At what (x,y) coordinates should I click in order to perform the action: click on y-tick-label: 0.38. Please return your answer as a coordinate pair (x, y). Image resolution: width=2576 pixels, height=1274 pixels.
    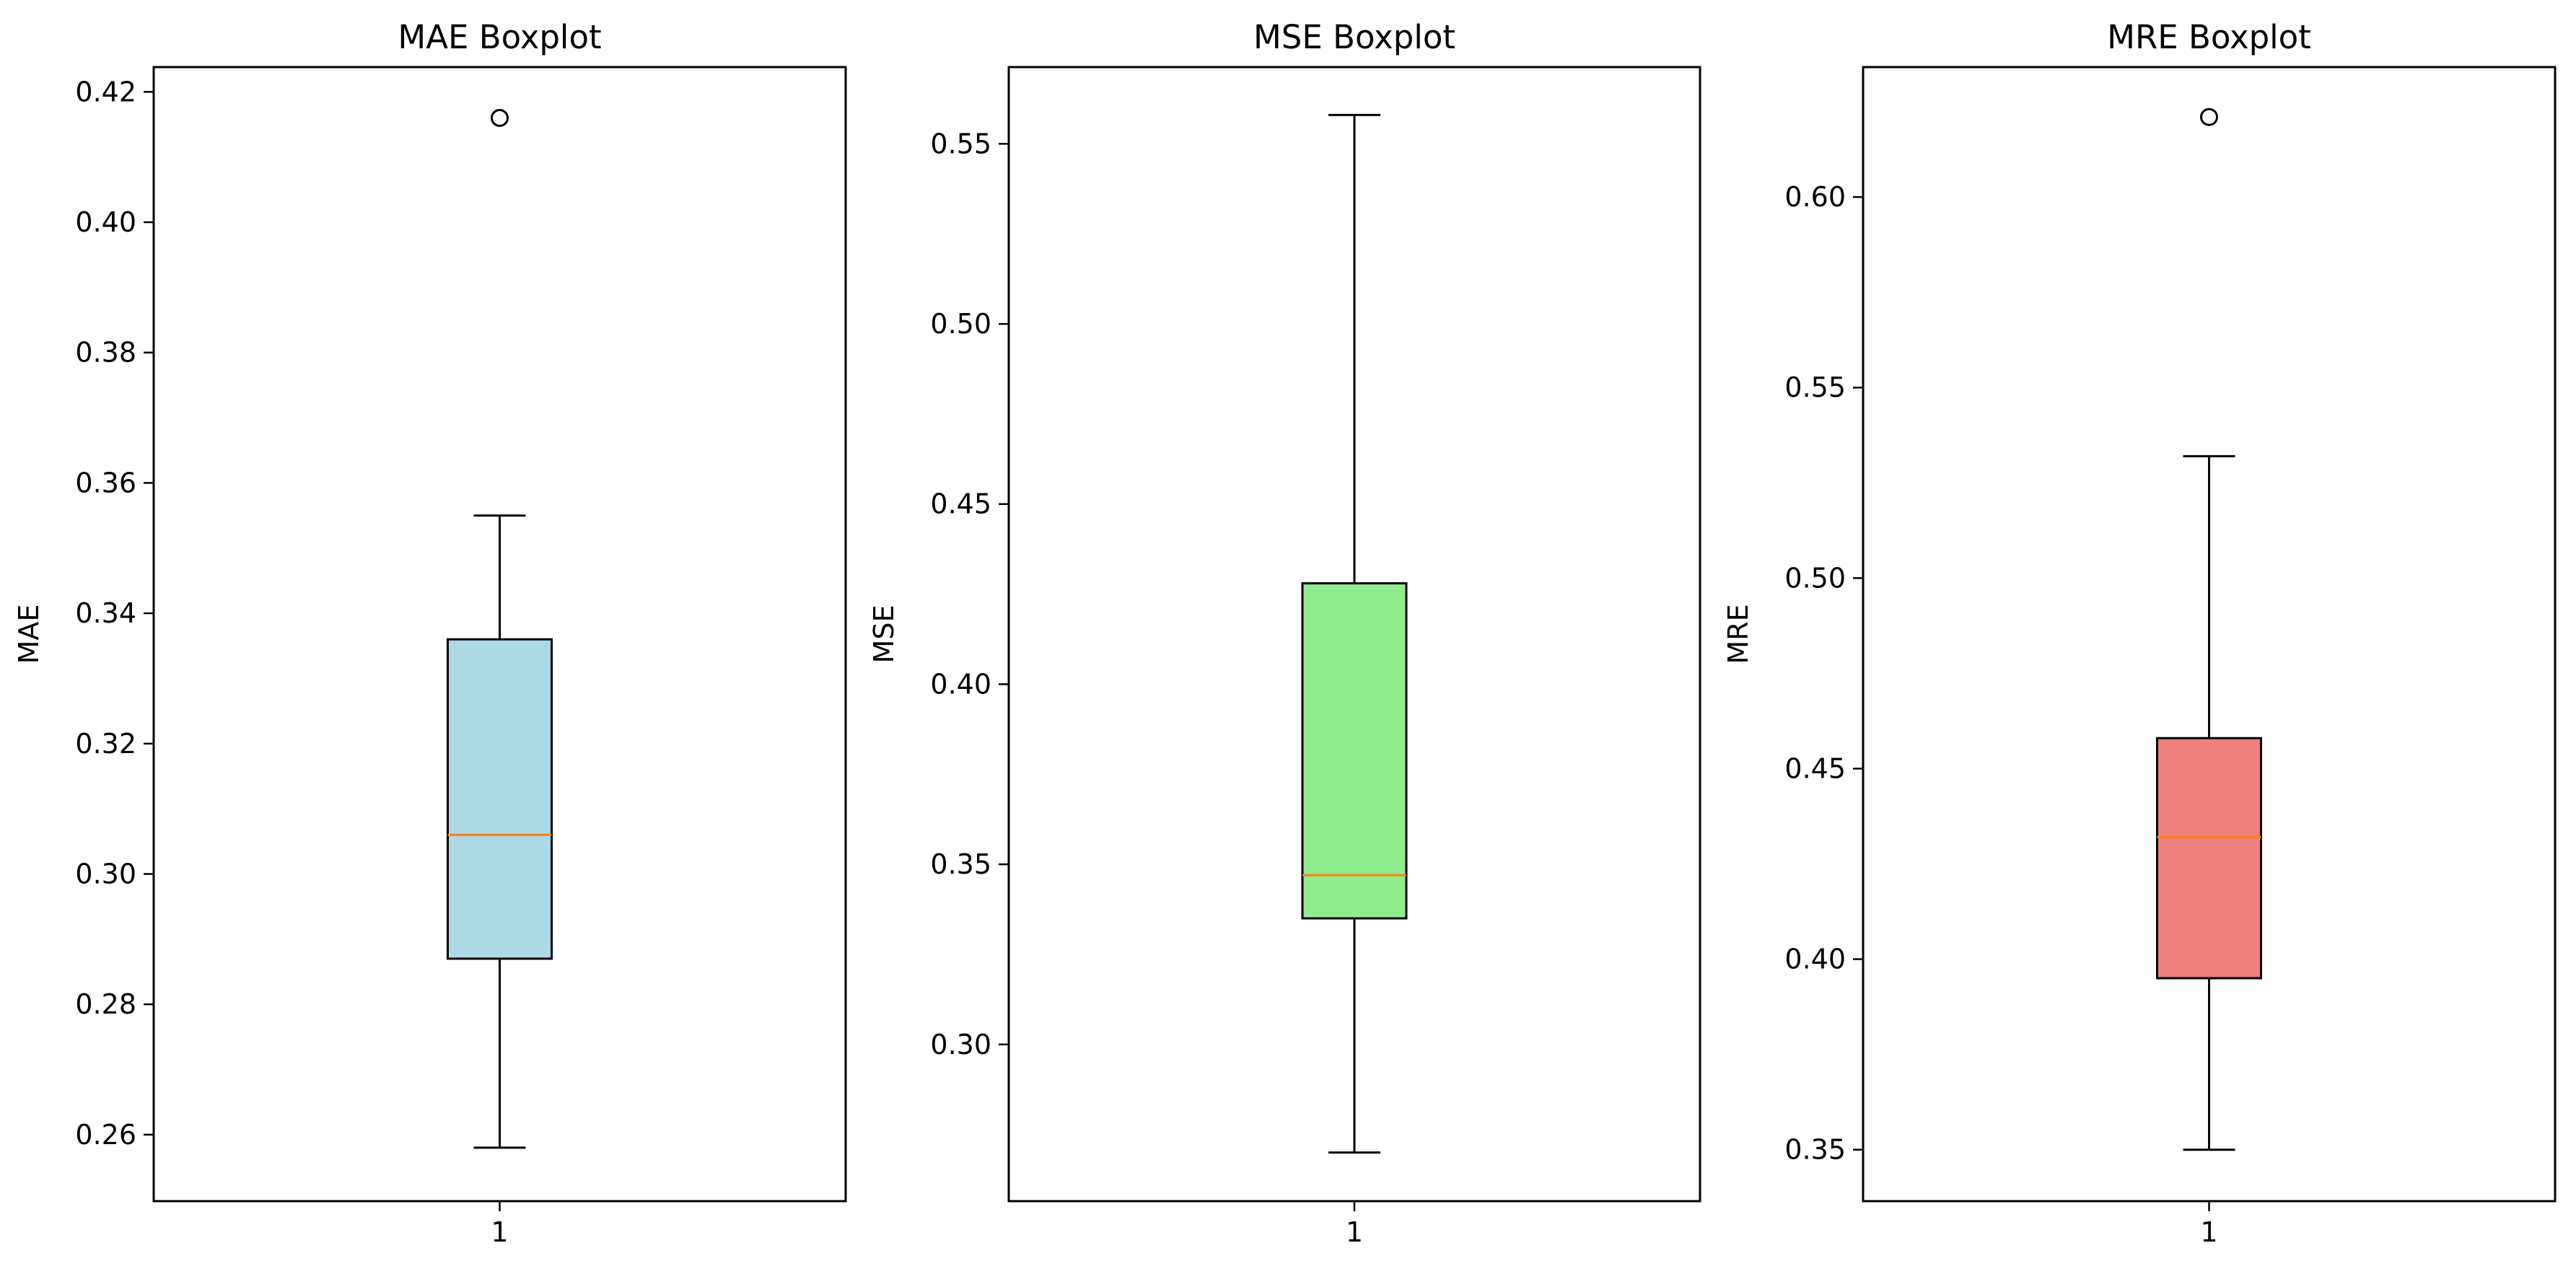
    Looking at the image, I should click on (105, 353).